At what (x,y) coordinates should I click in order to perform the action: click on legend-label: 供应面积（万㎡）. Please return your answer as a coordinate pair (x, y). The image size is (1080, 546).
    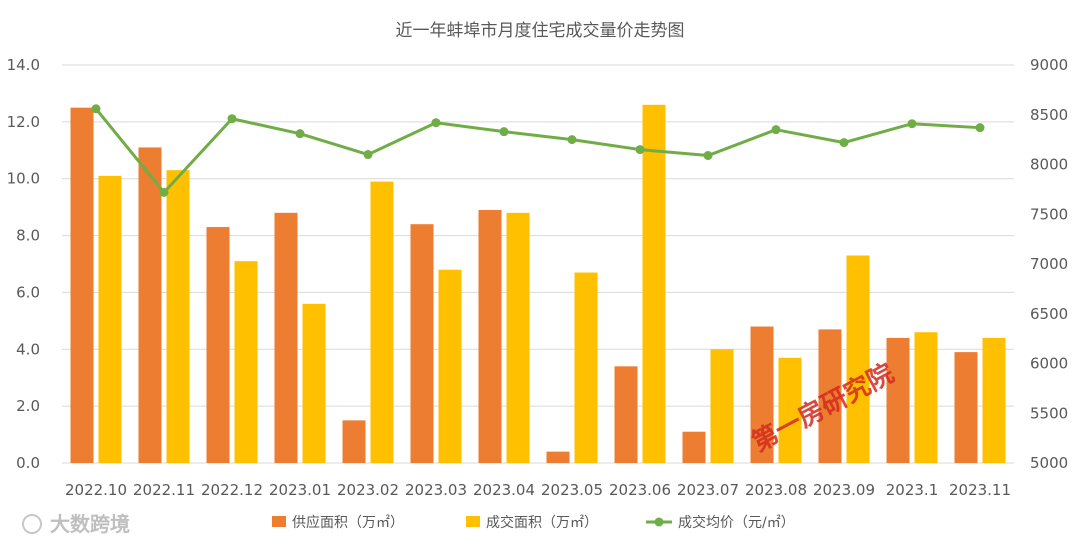
    Looking at the image, I should click on (348, 522).